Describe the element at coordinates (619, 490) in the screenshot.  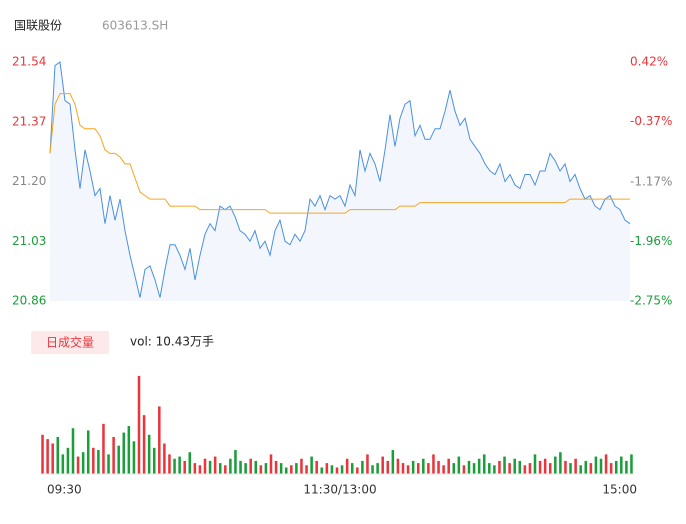
I see `x-tick-label: 15:00` at that location.